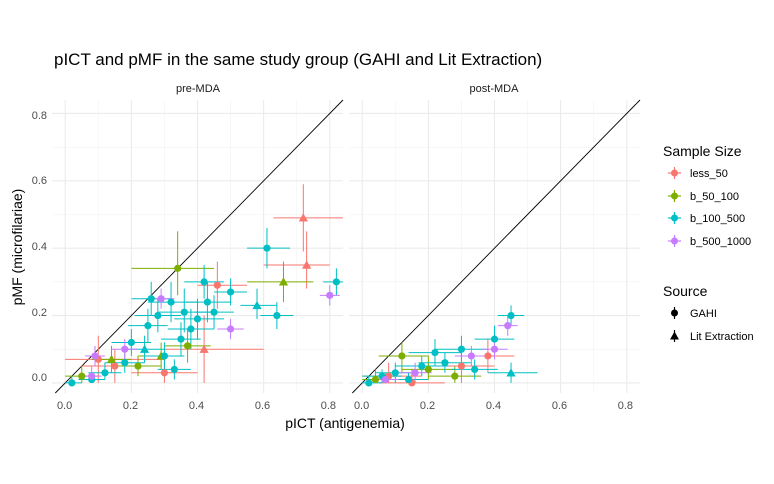  I want to click on legend-label: b_500_1000, so click(720, 242).